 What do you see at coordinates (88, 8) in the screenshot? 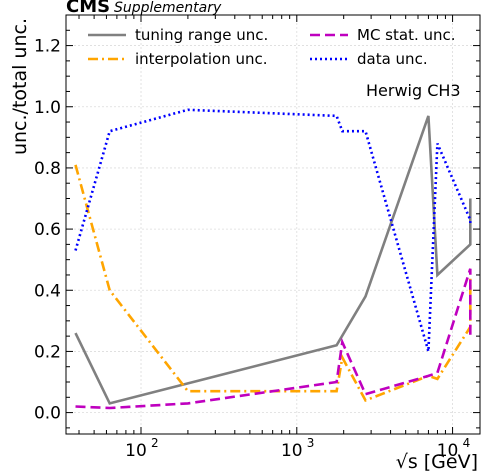
I see `experiment-label: CMS` at bounding box center [88, 8].